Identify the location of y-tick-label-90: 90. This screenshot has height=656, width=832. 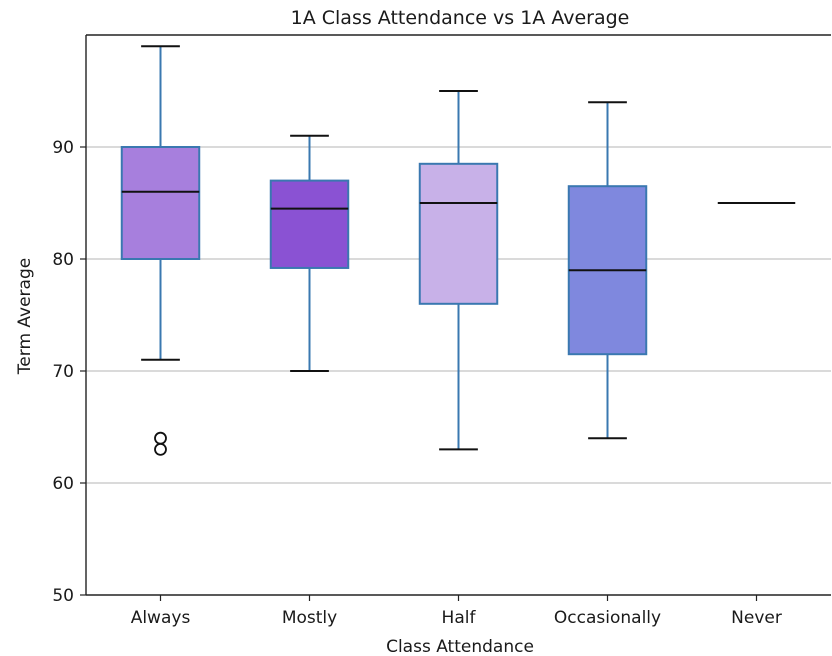
(63, 148).